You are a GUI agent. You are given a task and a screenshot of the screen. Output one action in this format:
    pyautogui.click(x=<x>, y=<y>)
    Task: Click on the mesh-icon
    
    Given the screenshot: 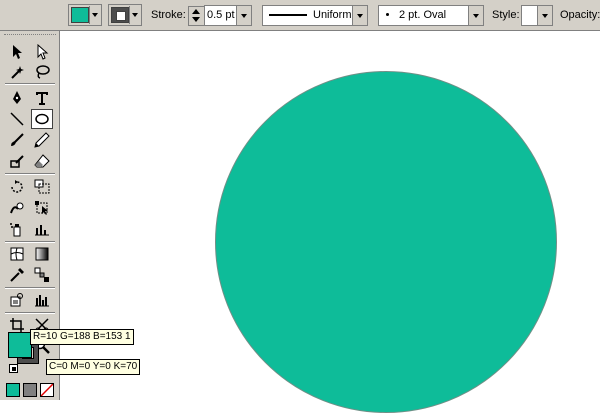 What is the action you would take?
    pyautogui.click(x=17, y=254)
    